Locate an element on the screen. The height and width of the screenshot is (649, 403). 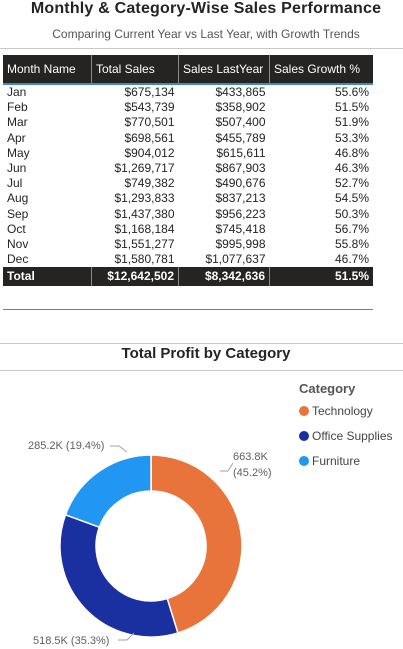
table-row: Aug $1,293,833 $837,213 54.5% is located at coordinates (188, 198).